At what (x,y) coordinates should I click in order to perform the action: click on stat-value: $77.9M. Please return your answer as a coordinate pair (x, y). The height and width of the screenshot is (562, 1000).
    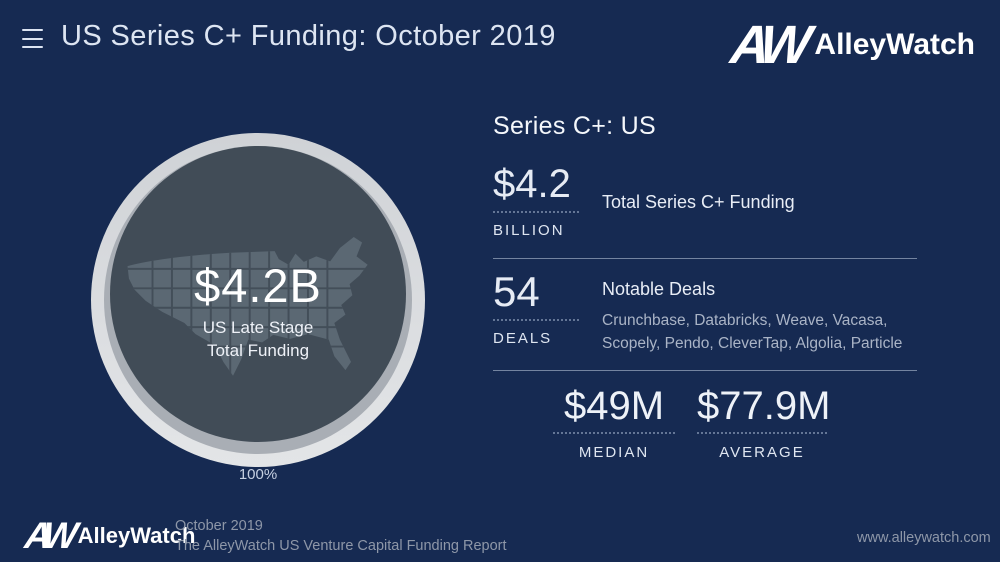
    Looking at the image, I should click on (764, 406).